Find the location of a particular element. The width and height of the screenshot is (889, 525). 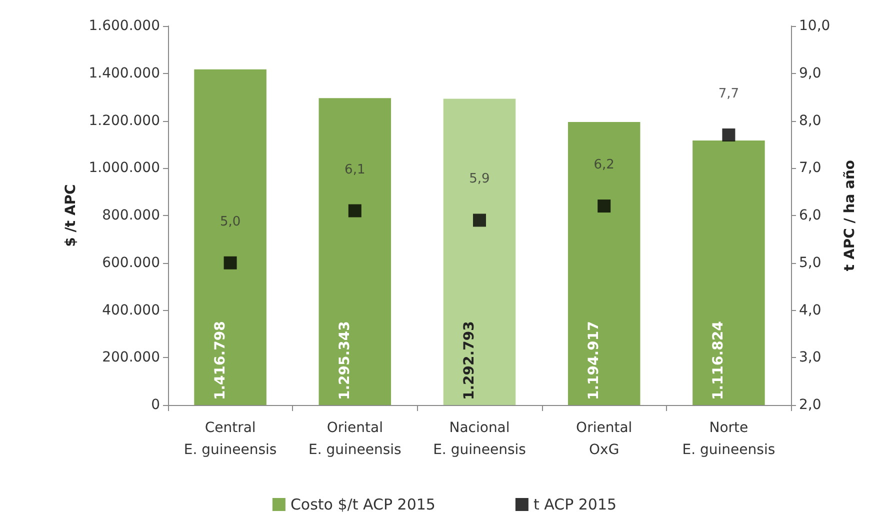

y-tick-label: 1.600.000 is located at coordinates (124, 26).